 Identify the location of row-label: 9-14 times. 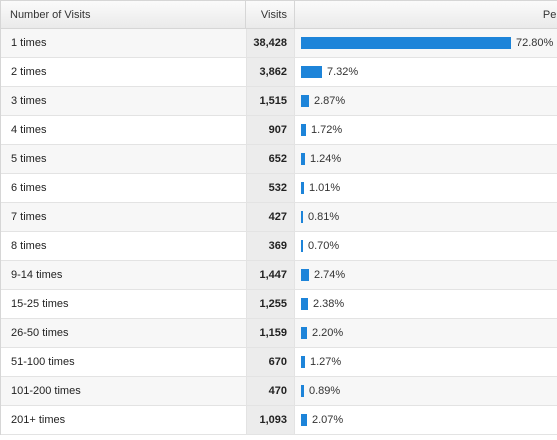
(37, 275).